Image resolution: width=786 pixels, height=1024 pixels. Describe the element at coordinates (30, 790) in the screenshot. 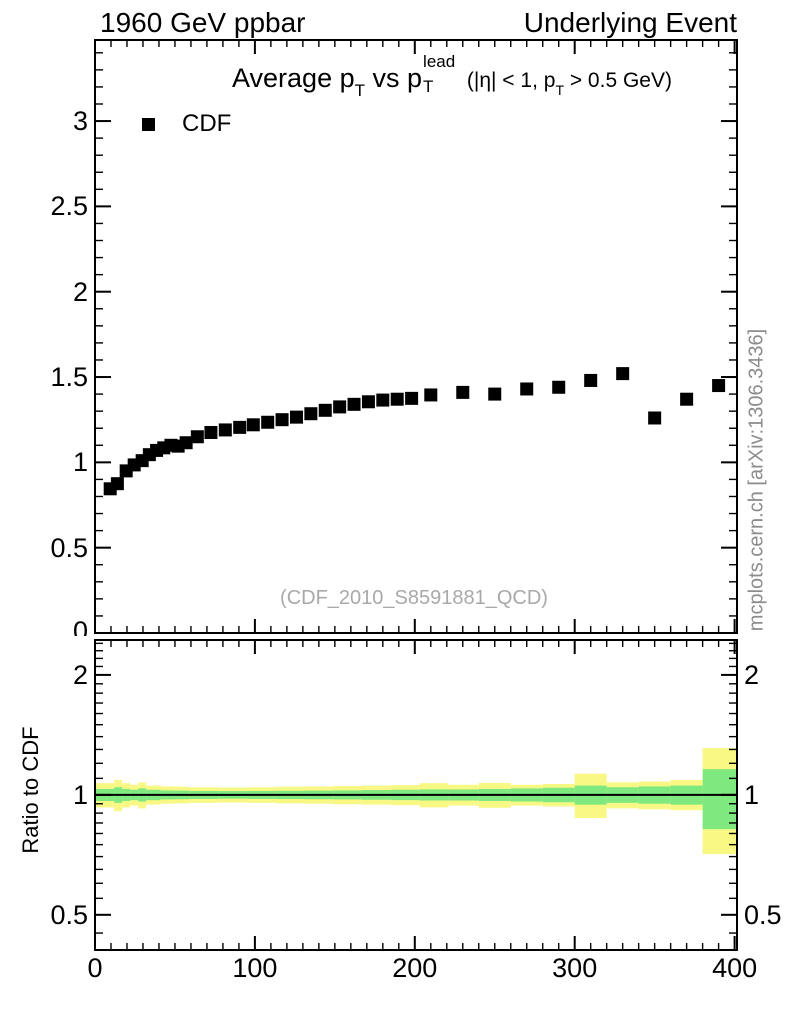

I see `ratio-axis-title: Ratio to CDF` at that location.